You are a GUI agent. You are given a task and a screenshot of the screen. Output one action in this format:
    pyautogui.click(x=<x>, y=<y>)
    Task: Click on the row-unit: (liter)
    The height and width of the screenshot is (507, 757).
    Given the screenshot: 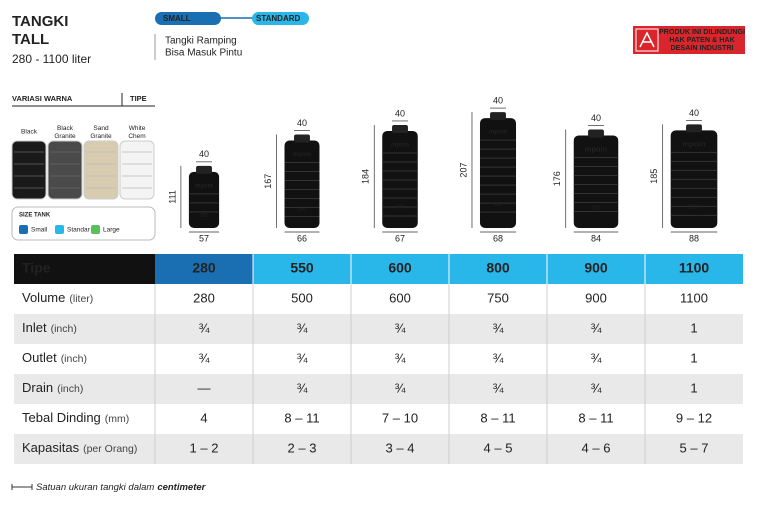 What is the action you would take?
    pyautogui.click(x=81, y=299)
    